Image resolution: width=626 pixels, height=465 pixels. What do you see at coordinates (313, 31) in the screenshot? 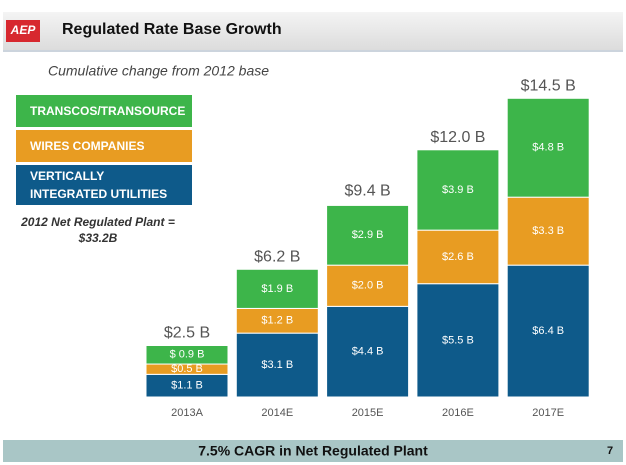
I see `header-bar` at bounding box center [313, 31].